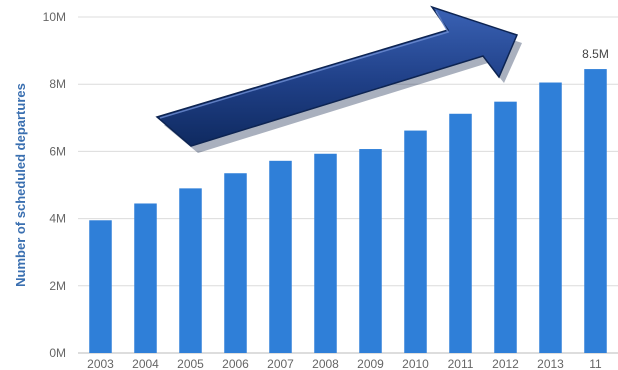 This screenshot has height=370, width=618. Describe the element at coordinates (54, 185) in the screenshot. I see `y-axis-ticks: 0M 2M 4M 6M 8M 10M` at that location.